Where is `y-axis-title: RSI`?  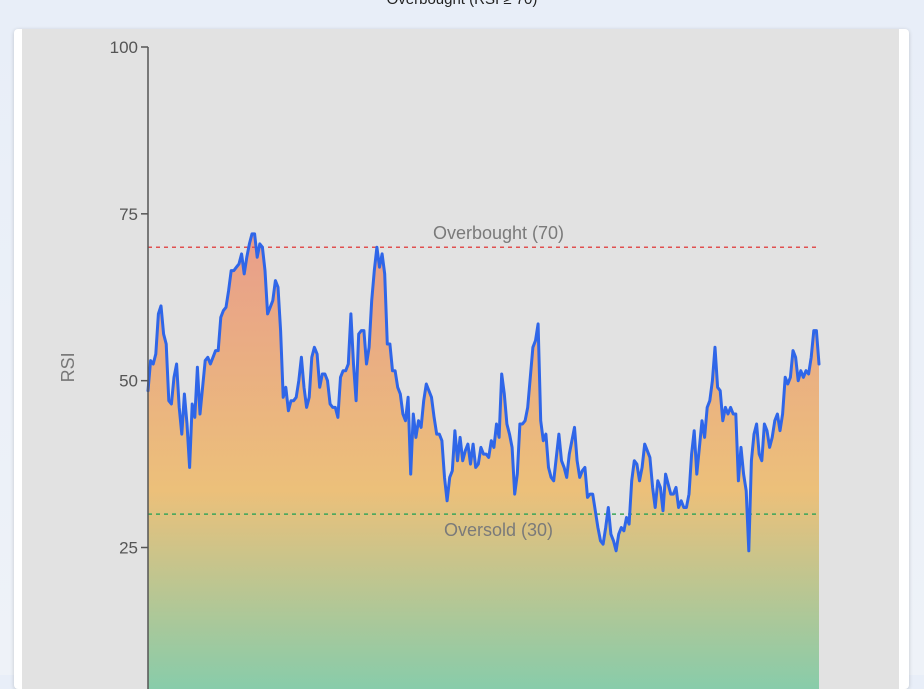
y-axis-title: RSI is located at coordinates (68, 367).